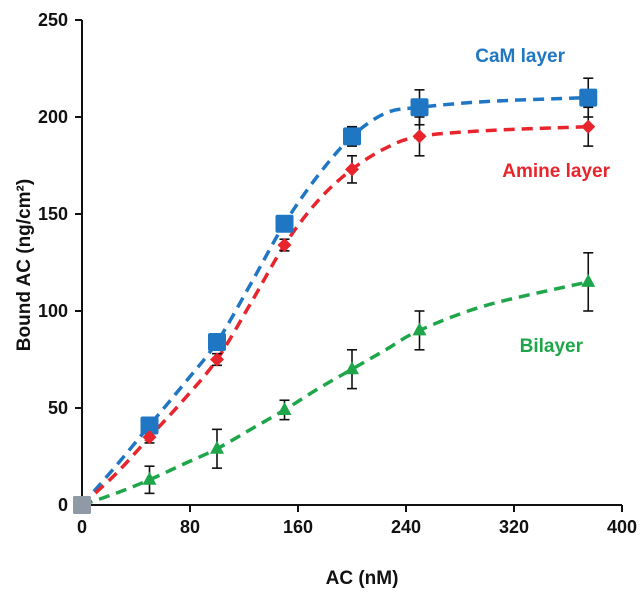  What do you see at coordinates (622, 527) in the screenshot?
I see `x-tick-label: 400` at bounding box center [622, 527].